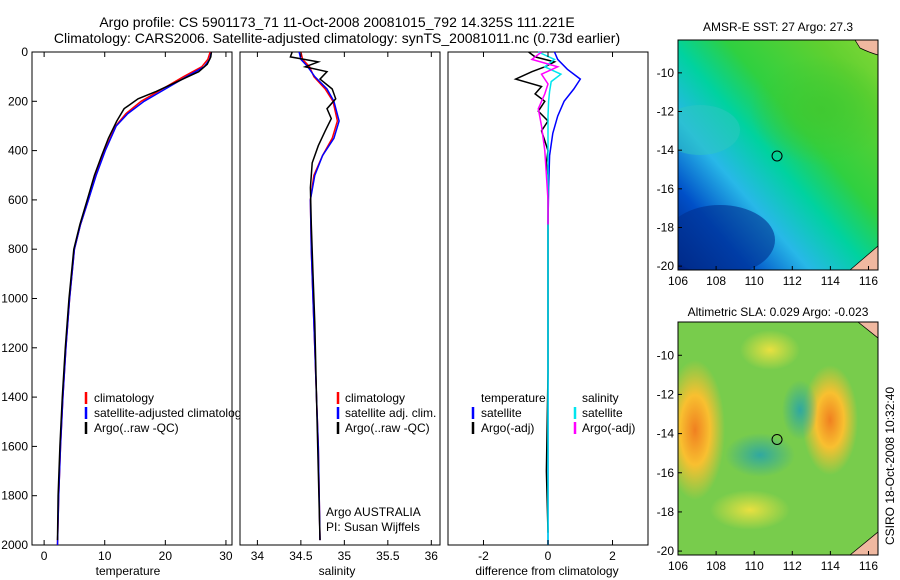 This screenshot has height=580, width=900. I want to click on y-tick-label: 1600, so click(14, 446).